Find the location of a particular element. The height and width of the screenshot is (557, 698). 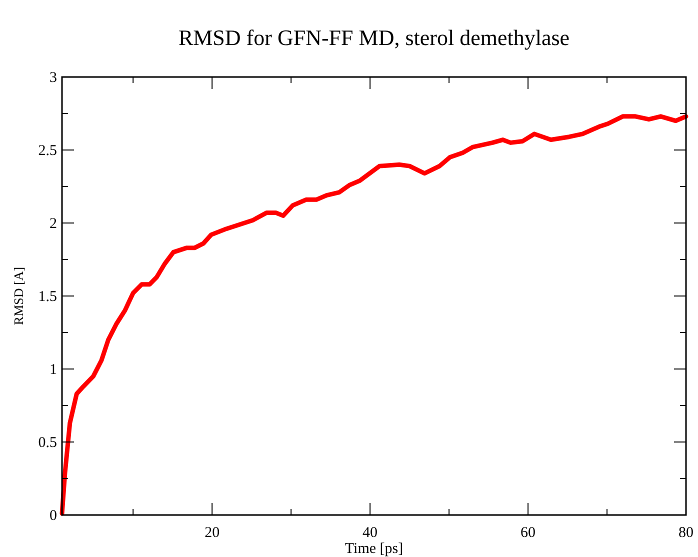

x-tick-label: 80 is located at coordinates (686, 533).